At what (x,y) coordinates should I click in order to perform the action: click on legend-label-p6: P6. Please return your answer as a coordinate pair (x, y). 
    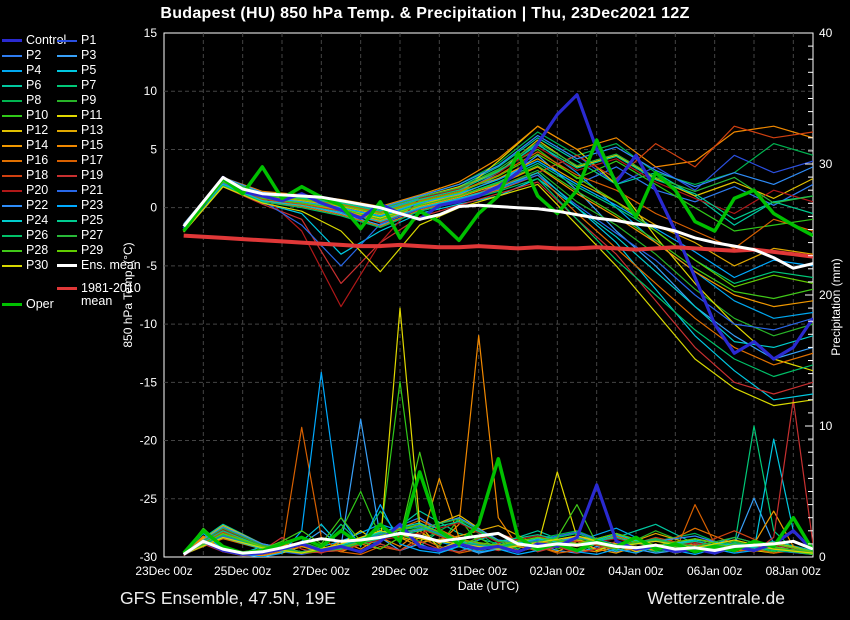
    Looking at the image, I should click on (34, 85).